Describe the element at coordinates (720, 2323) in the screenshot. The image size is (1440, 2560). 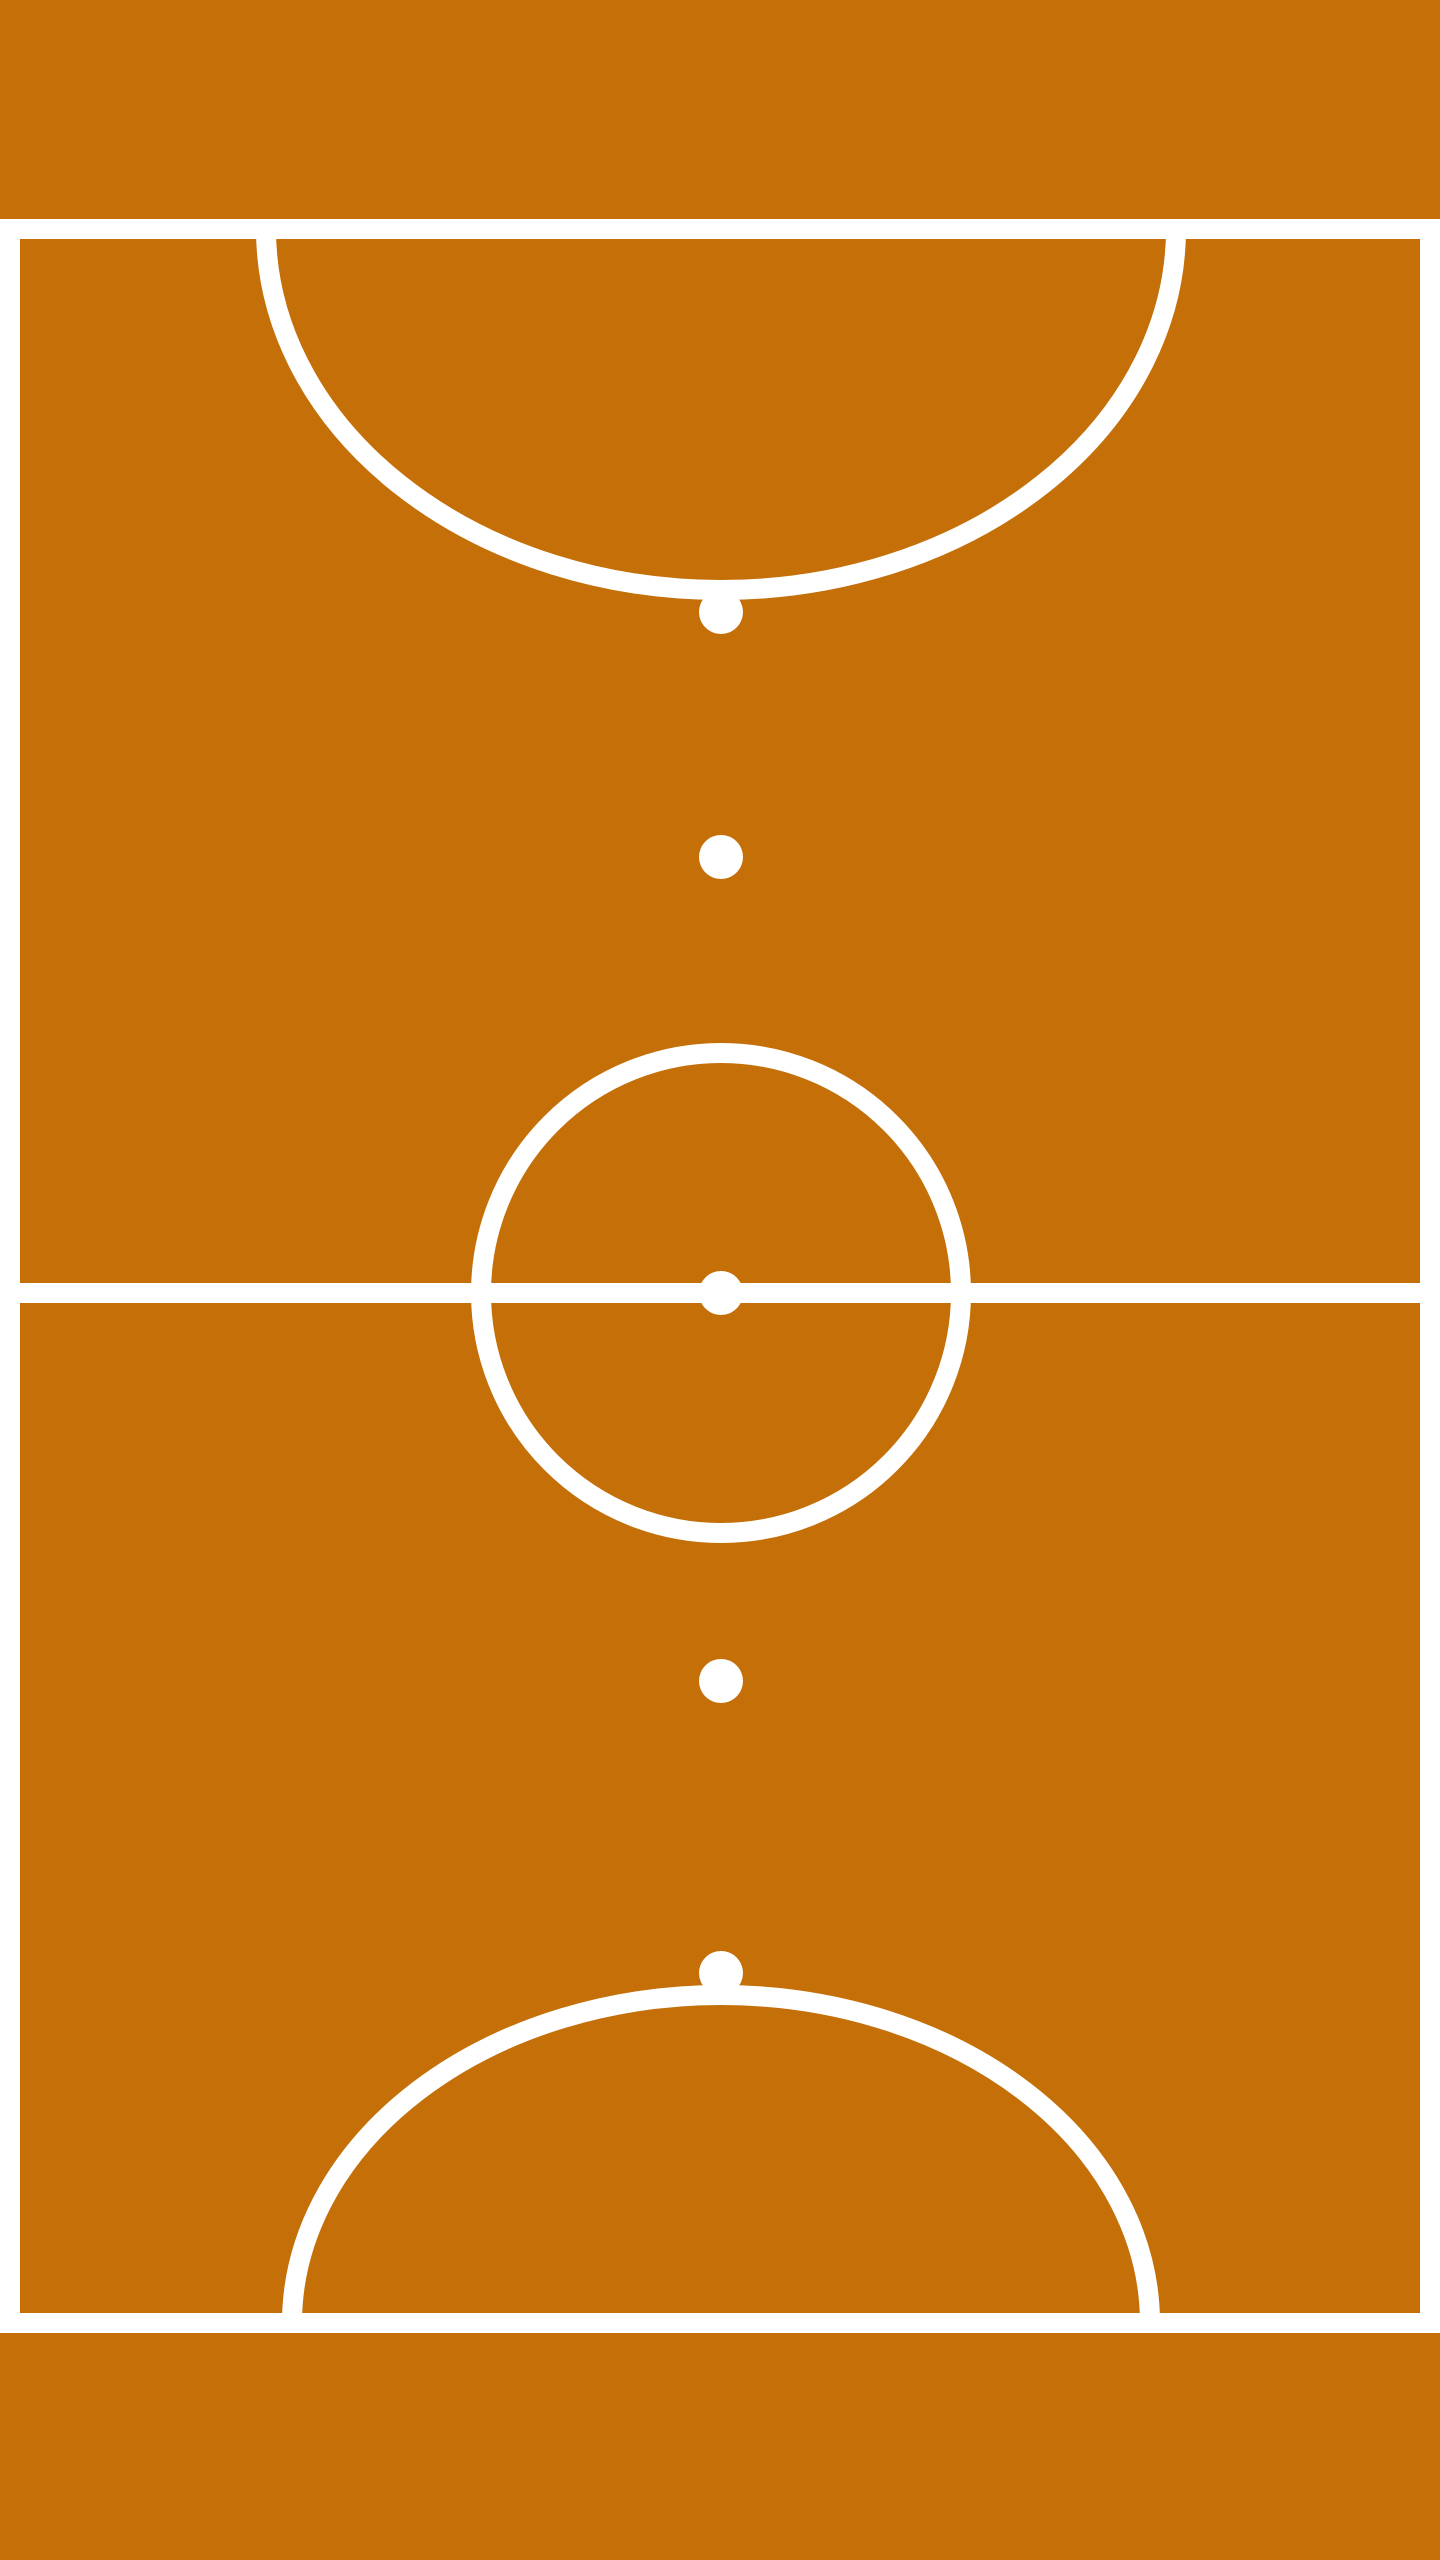
I see `goal-line-bottom` at that location.